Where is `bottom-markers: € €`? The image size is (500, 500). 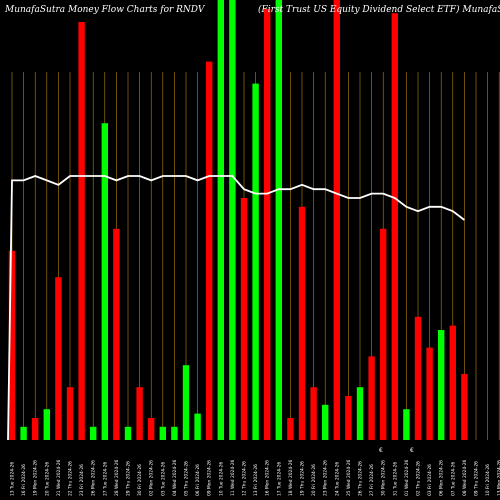 bottom-markers: € € is located at coordinates (396, 450).